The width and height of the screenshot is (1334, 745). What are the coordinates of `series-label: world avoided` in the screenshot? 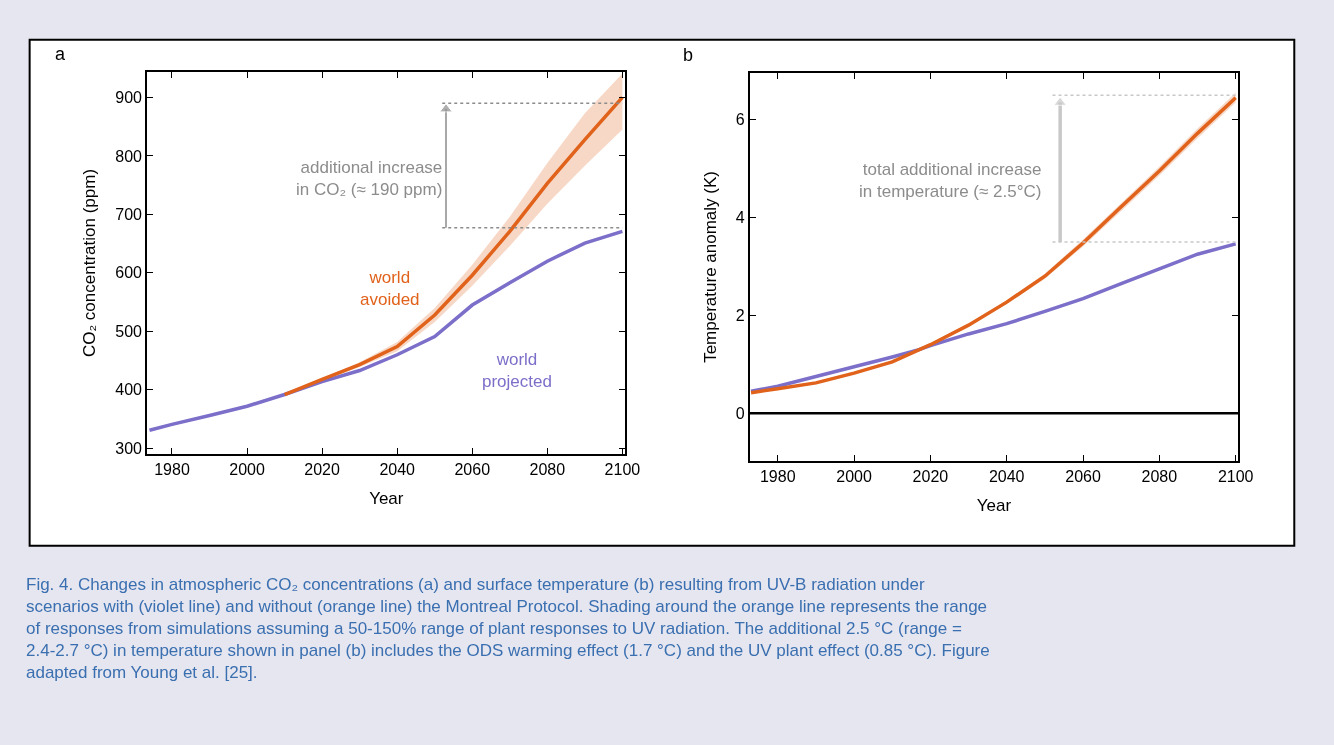 It's located at (390, 289).